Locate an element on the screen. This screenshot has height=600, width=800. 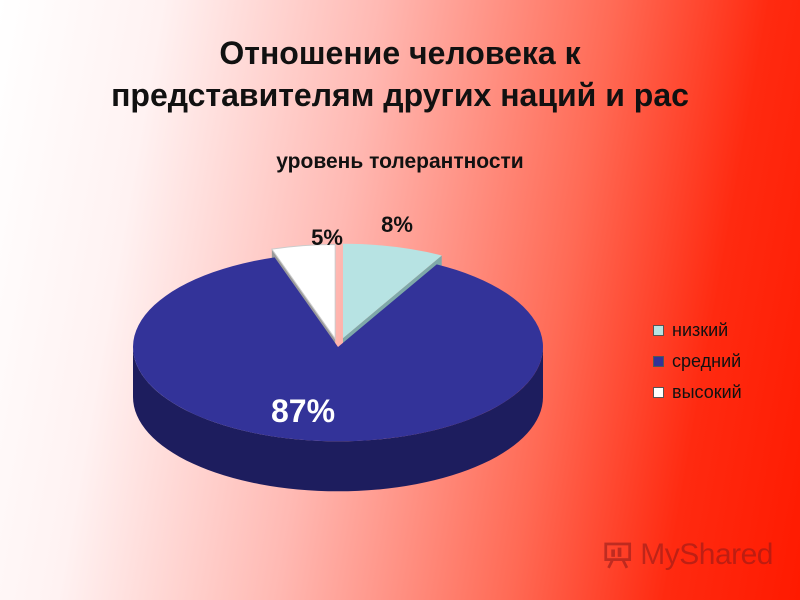
presentation-icon is located at coordinates (618, 555).